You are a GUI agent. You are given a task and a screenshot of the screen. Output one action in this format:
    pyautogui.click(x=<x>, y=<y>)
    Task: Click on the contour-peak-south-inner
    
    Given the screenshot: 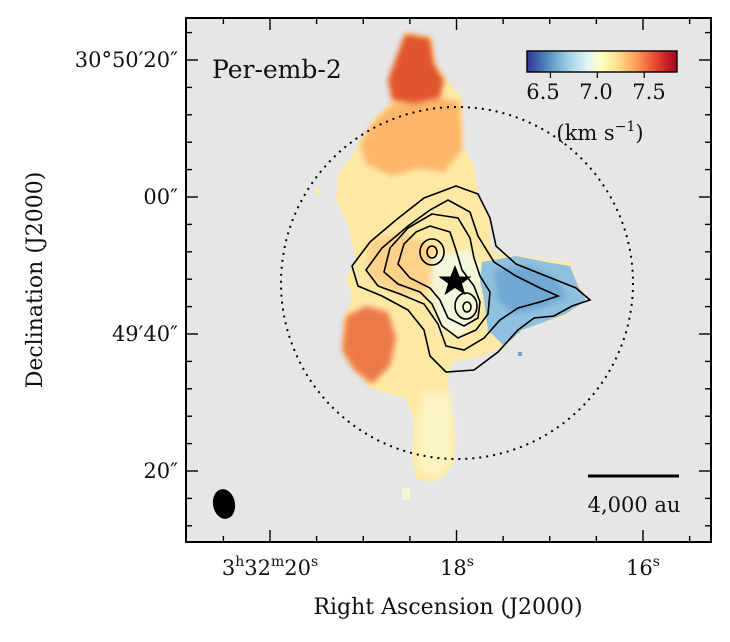 What is the action you would take?
    pyautogui.click(x=467, y=307)
    